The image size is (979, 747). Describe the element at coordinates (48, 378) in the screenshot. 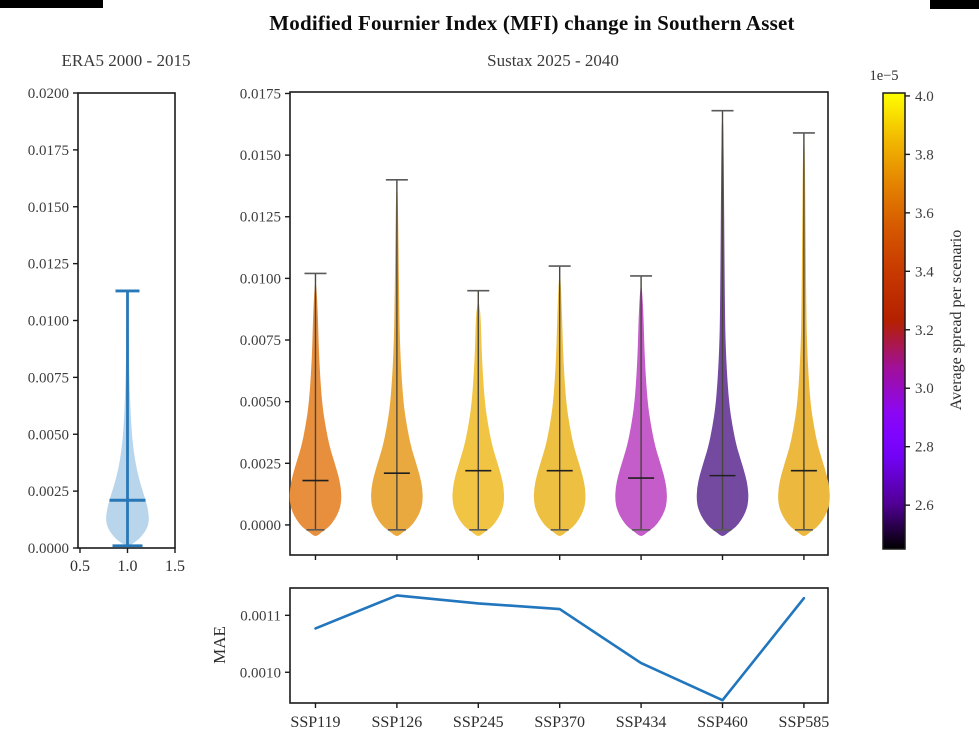

I see `era5-y-tick-label: 0.0075` at that location.